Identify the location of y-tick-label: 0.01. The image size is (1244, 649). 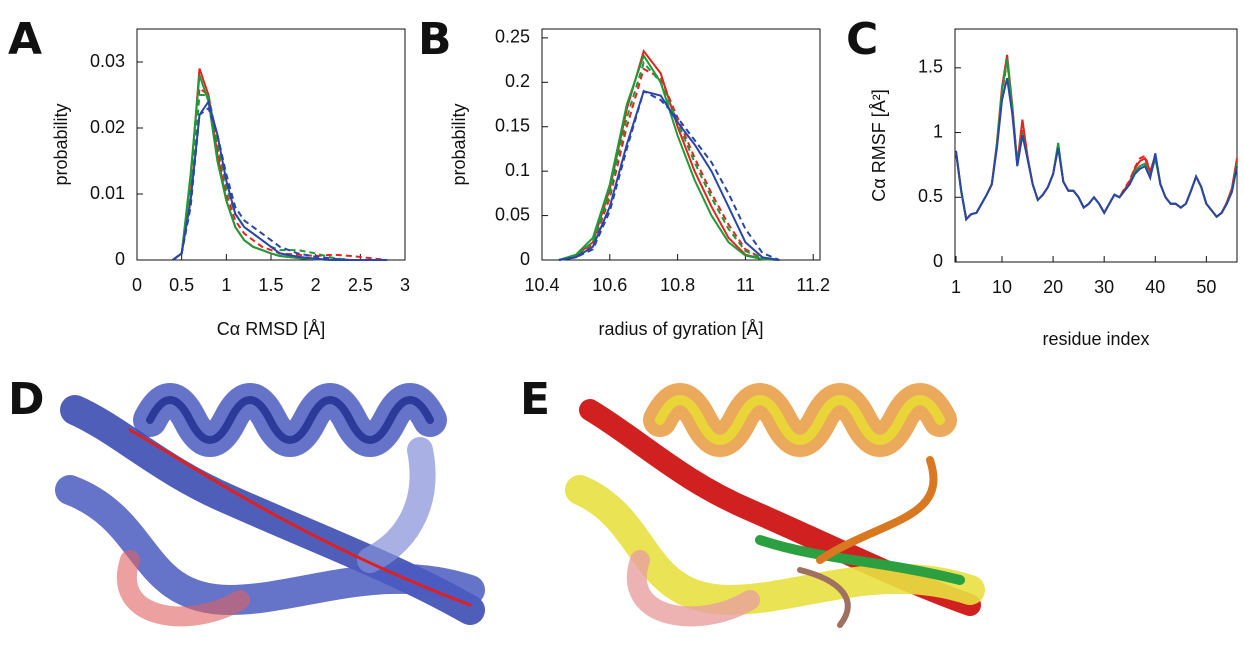
(107, 193).